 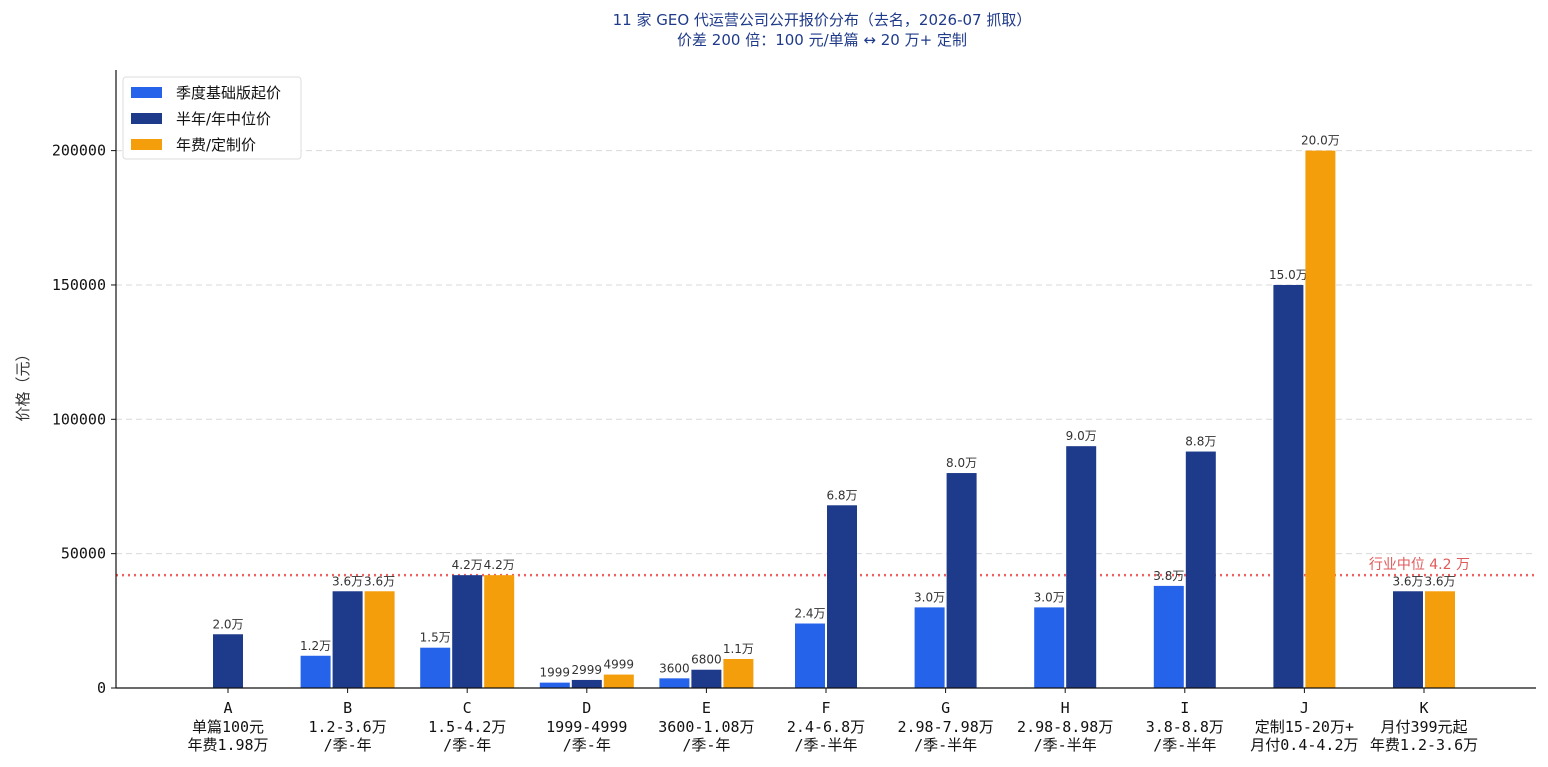 What do you see at coordinates (23, 383) in the screenshot?
I see `y-axis-label: 价格（元）` at bounding box center [23, 383].